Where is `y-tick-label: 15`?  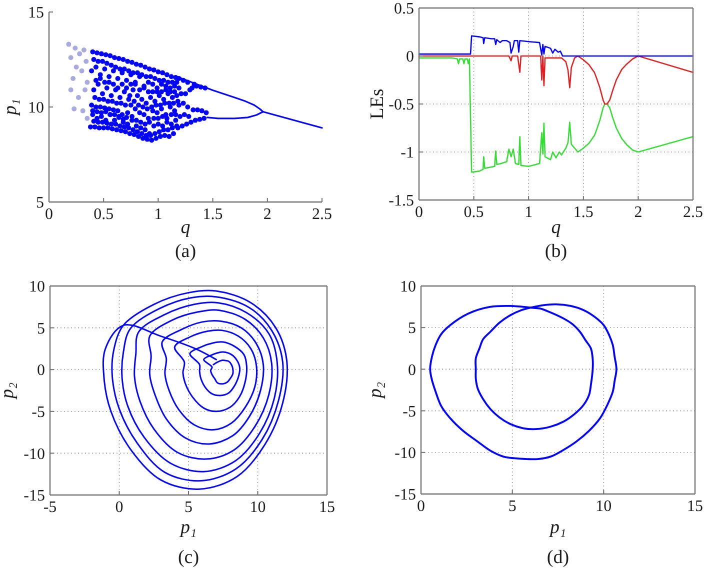 y-tick-label: 15 is located at coordinates (36, 13).